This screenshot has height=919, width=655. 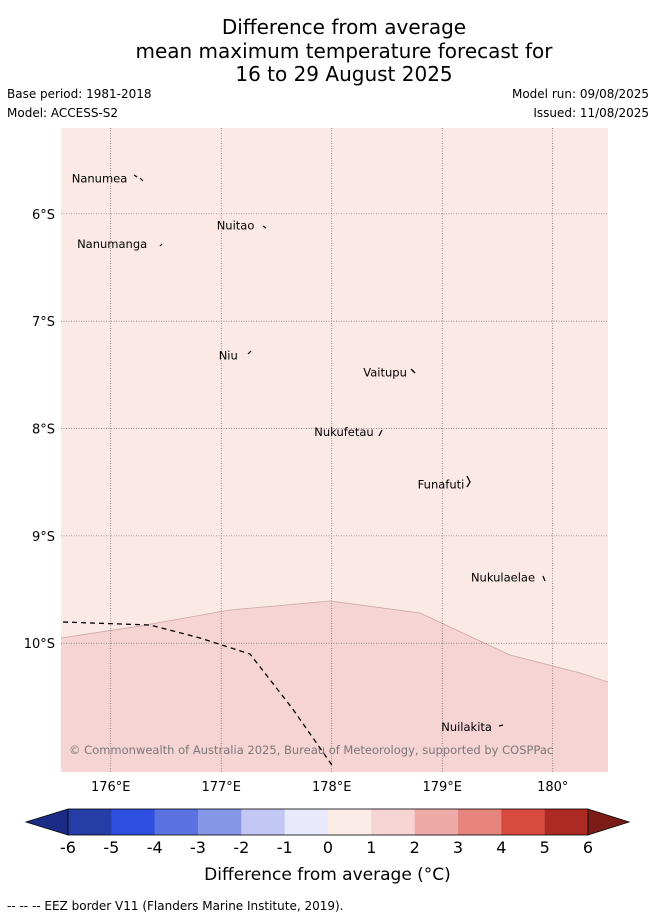 I want to click on lat-tick-label: 10°S, so click(x=39, y=644).